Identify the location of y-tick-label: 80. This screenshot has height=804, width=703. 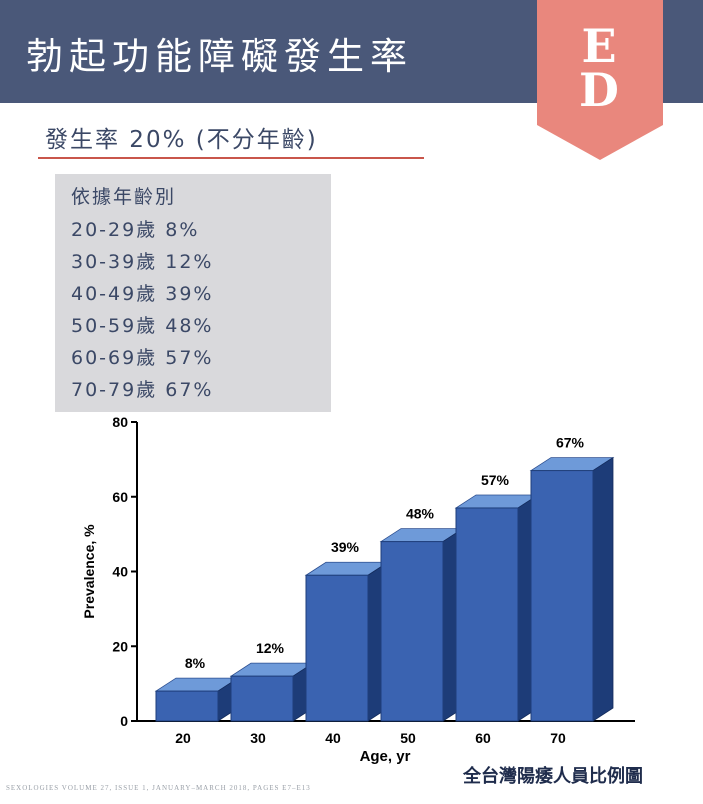
(120, 422).